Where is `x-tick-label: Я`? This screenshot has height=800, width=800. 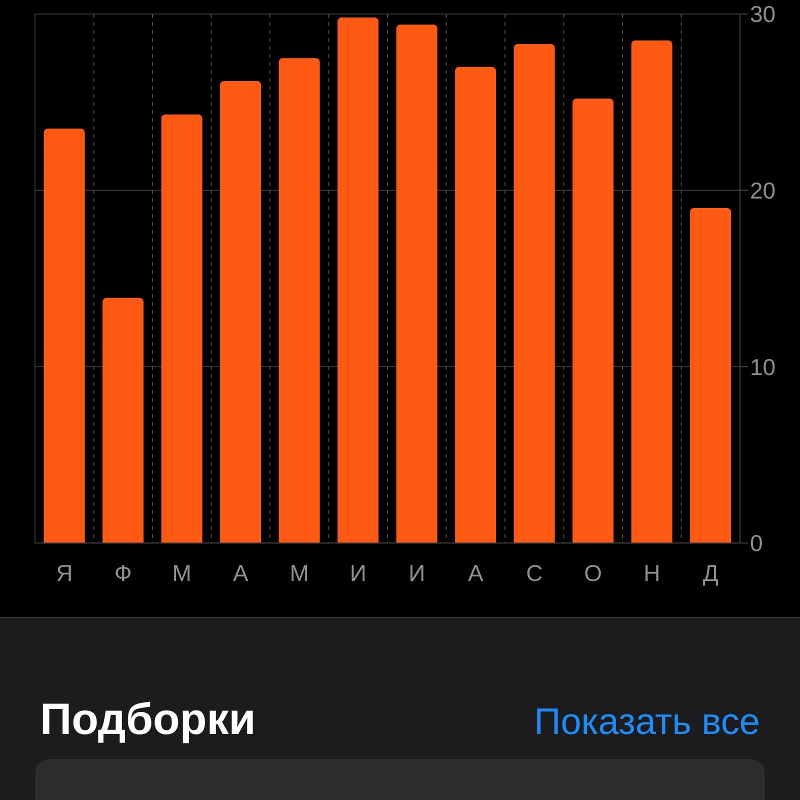
x-tick-label: Я is located at coordinates (64, 573).